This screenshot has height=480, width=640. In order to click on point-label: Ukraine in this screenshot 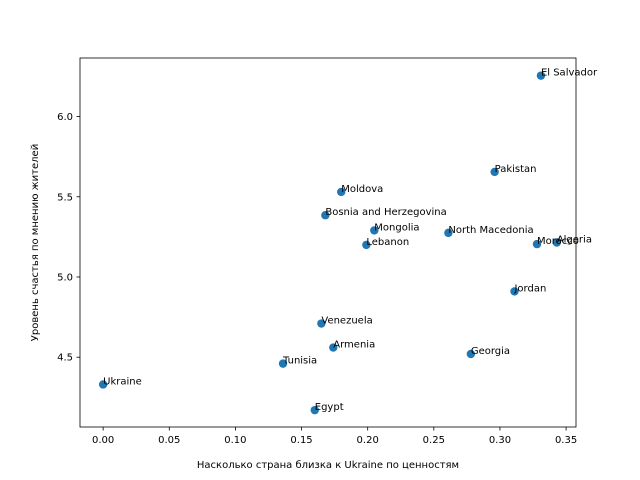, I will do `click(122, 381)`.